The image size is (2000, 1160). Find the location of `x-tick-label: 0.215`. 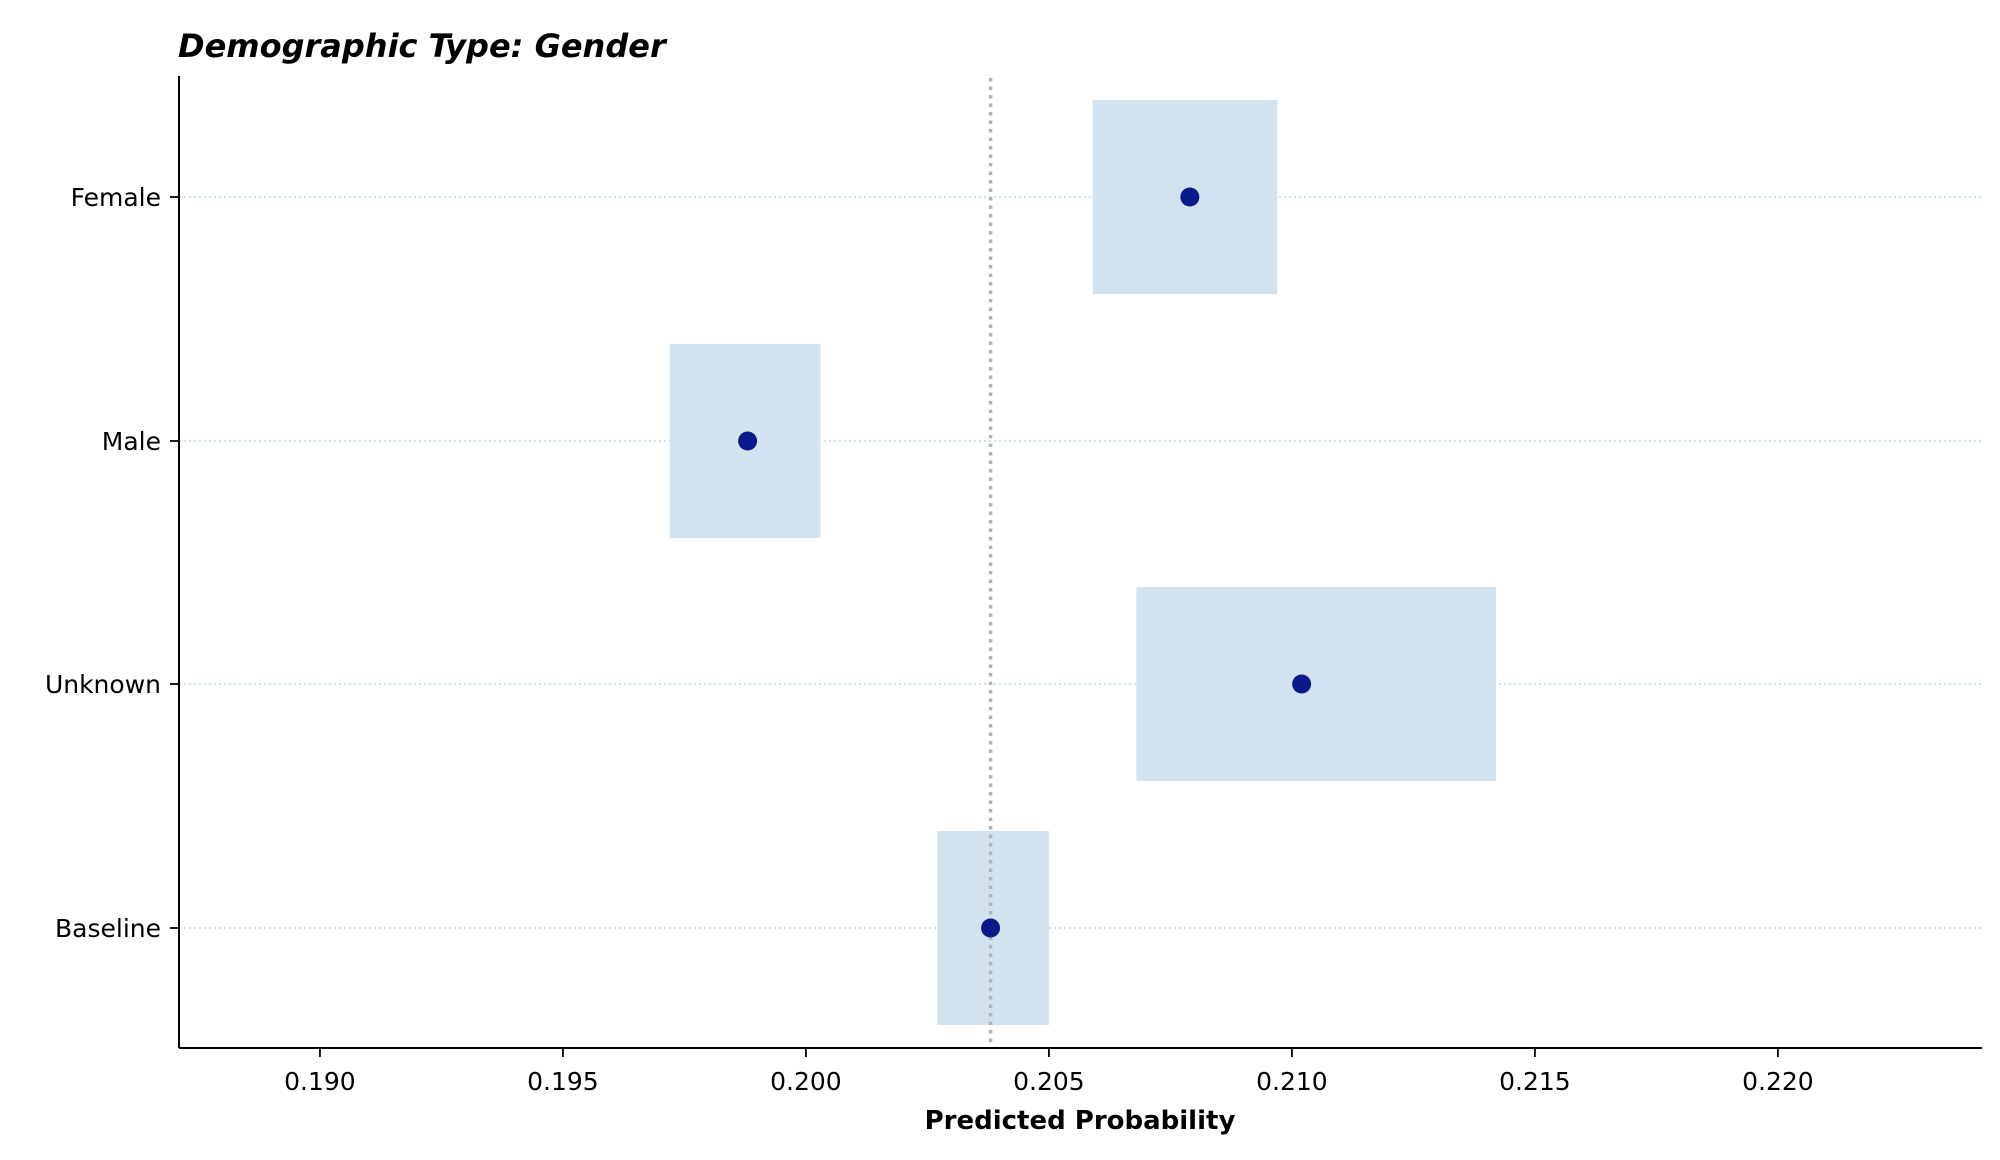

x-tick-label: 0.215 is located at coordinates (1535, 1081).